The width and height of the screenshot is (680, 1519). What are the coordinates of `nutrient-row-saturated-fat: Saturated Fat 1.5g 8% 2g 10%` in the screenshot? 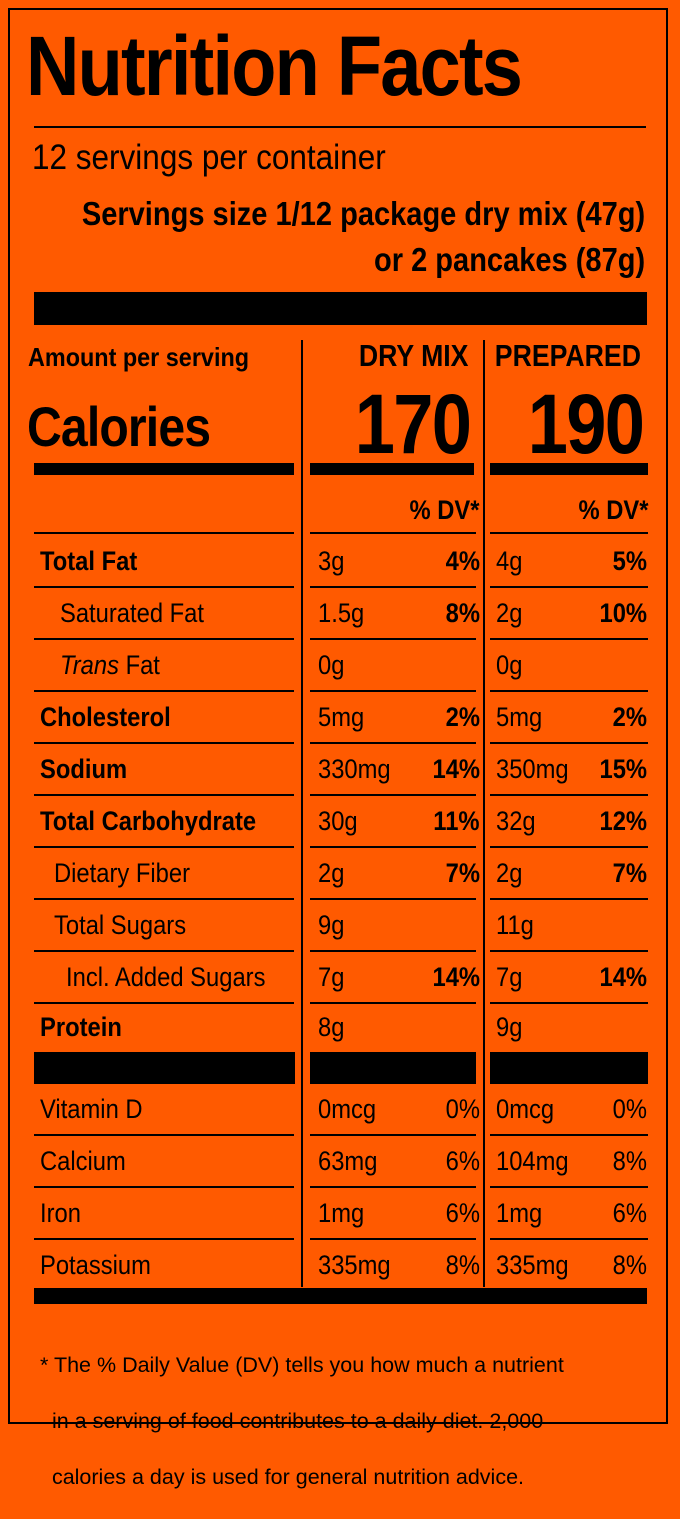 It's located at (340, 614).